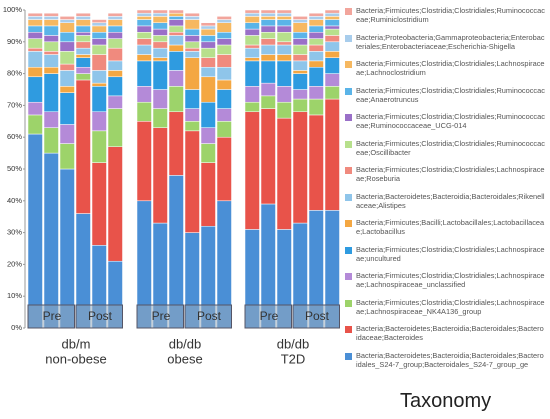  I want to click on y-tick-label: 90%, so click(14, 41).